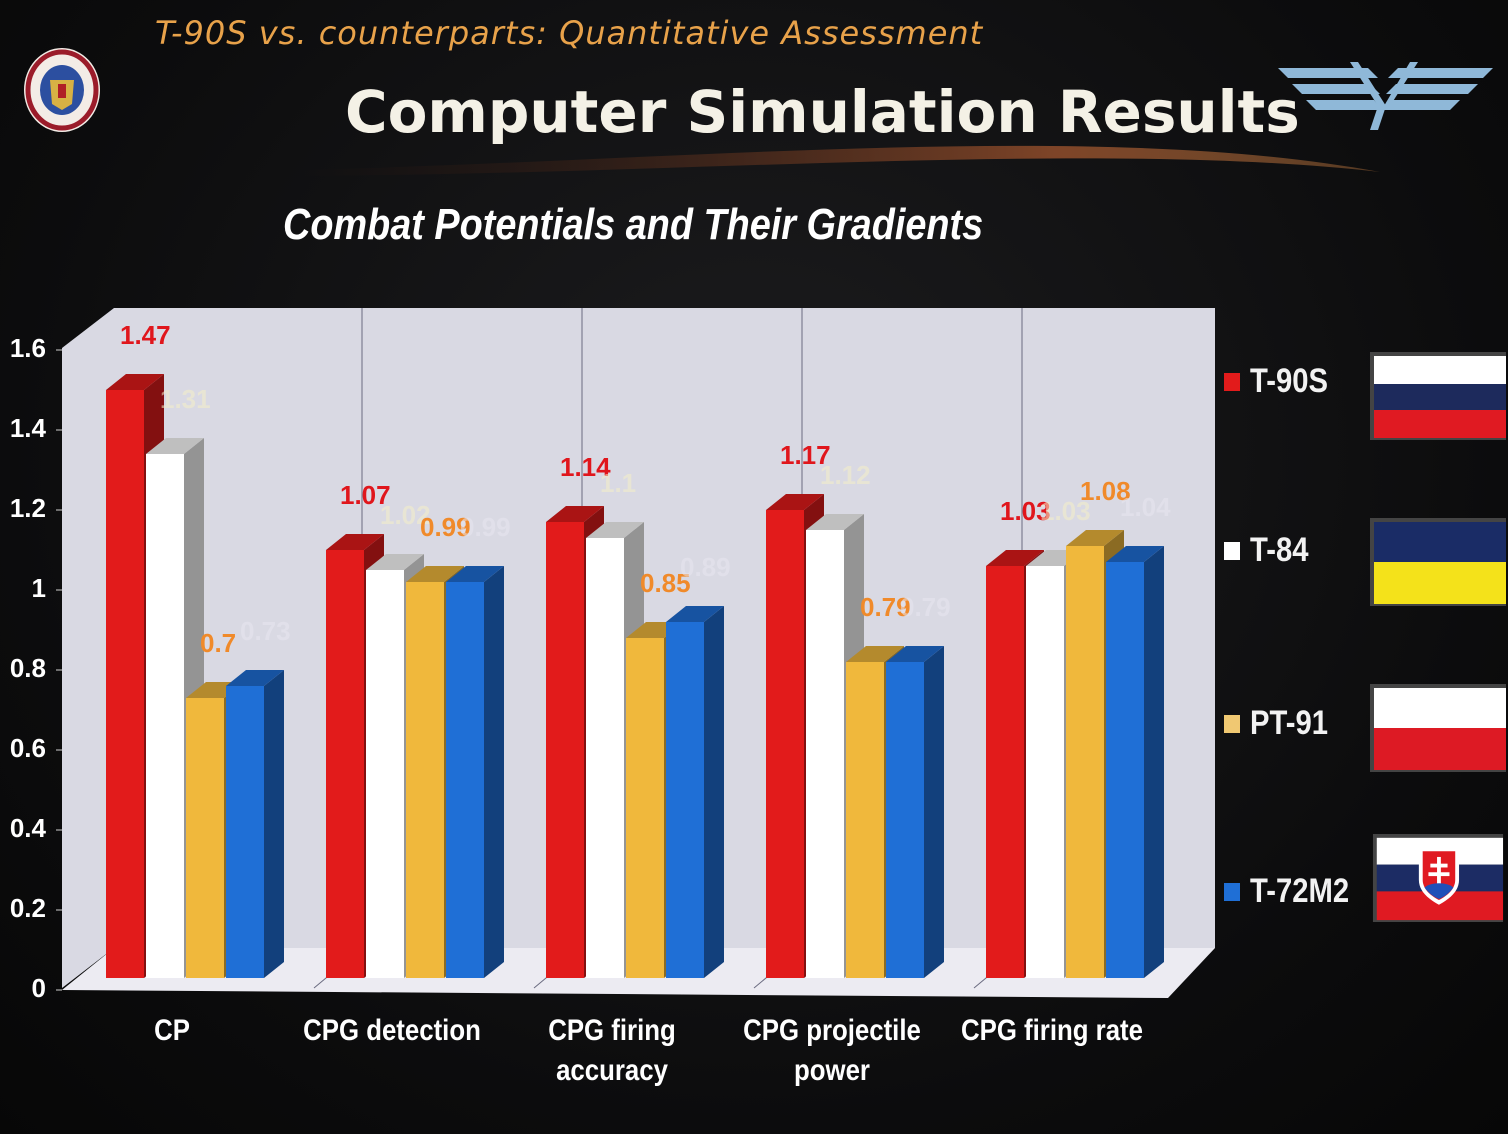 Image resolution: width=1508 pixels, height=1134 pixels. What do you see at coordinates (1300, 891) in the screenshot?
I see `legend-label-t72m2: T-72M2` at bounding box center [1300, 891].